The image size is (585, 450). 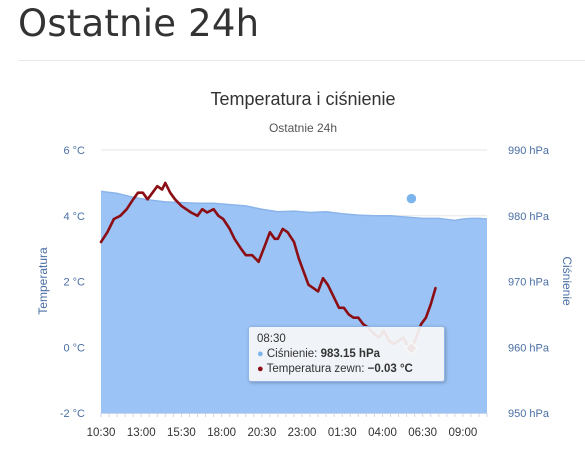 I want to click on x-tick-label: 15:30, so click(x=181, y=433).